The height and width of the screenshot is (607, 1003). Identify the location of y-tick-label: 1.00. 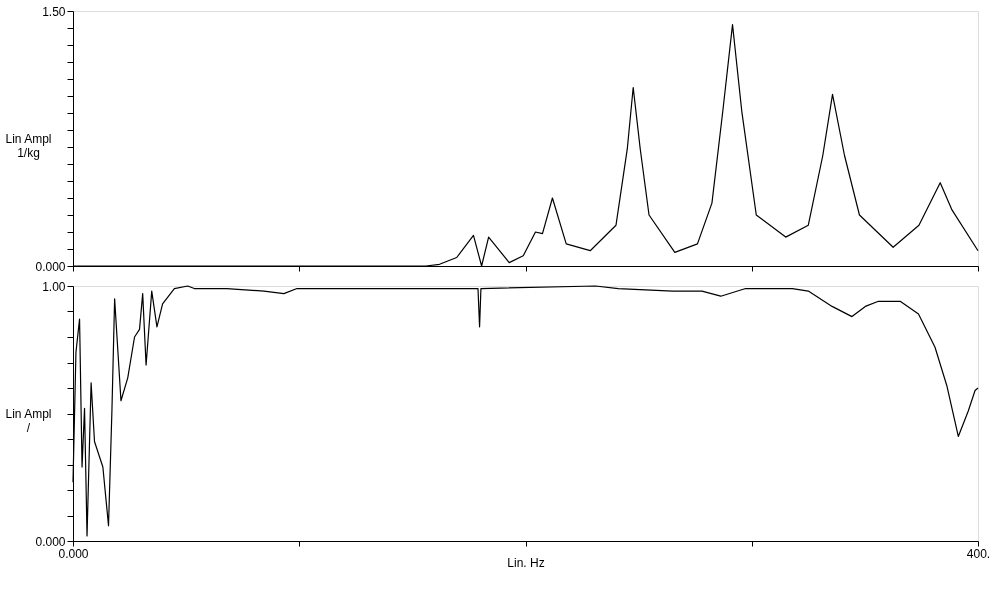
(54, 286).